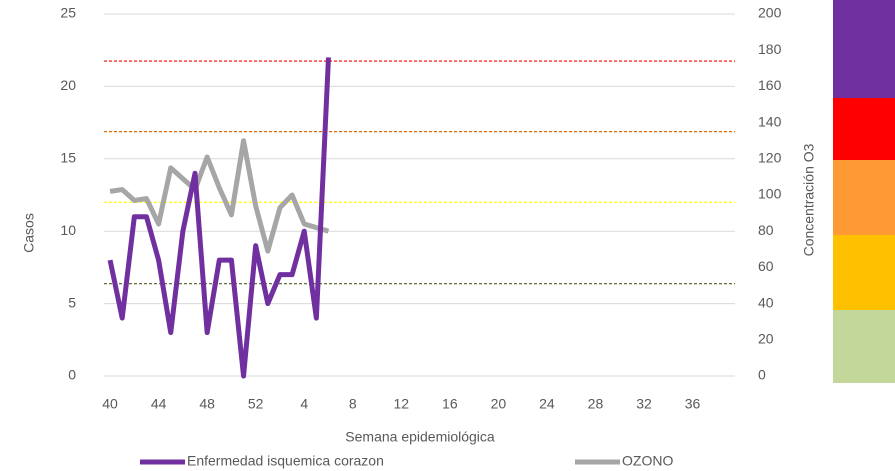 This screenshot has width=895, height=471. I want to click on y2-tick-label: 180, so click(770, 49).